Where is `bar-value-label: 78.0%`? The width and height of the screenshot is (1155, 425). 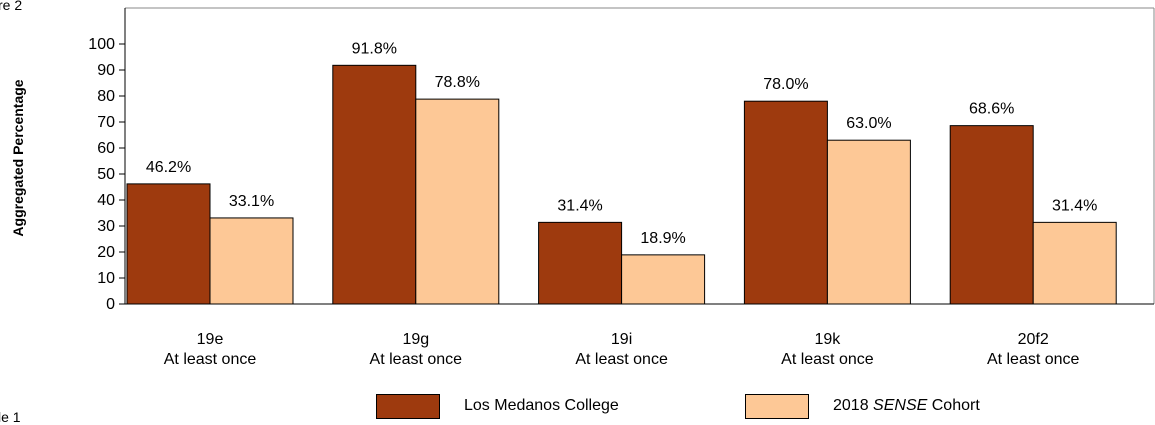
bar-value-label: 78.0% is located at coordinates (785, 84).